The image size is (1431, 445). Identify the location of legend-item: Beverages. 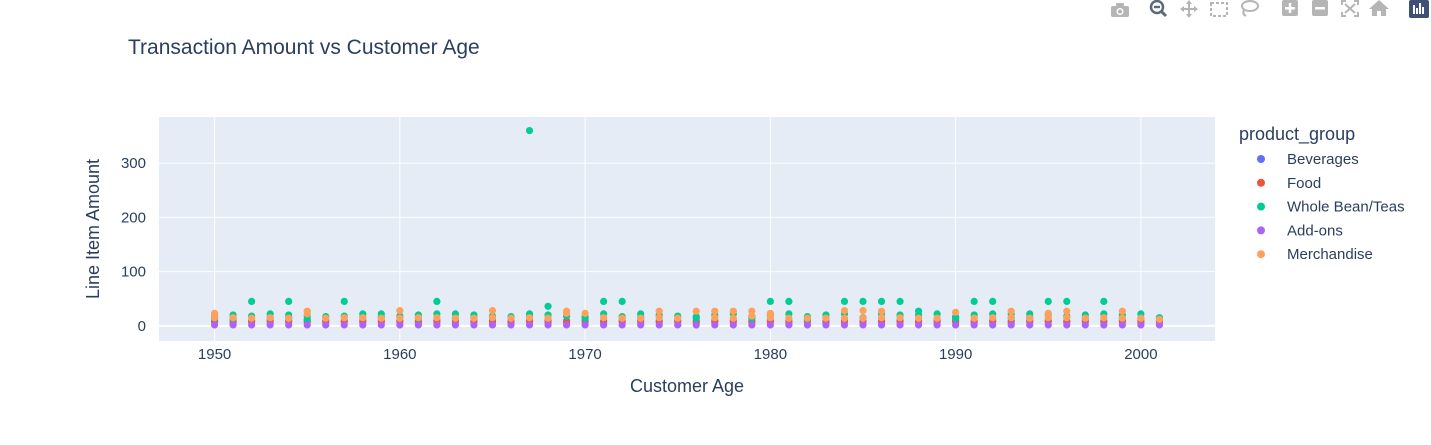
(1308, 159).